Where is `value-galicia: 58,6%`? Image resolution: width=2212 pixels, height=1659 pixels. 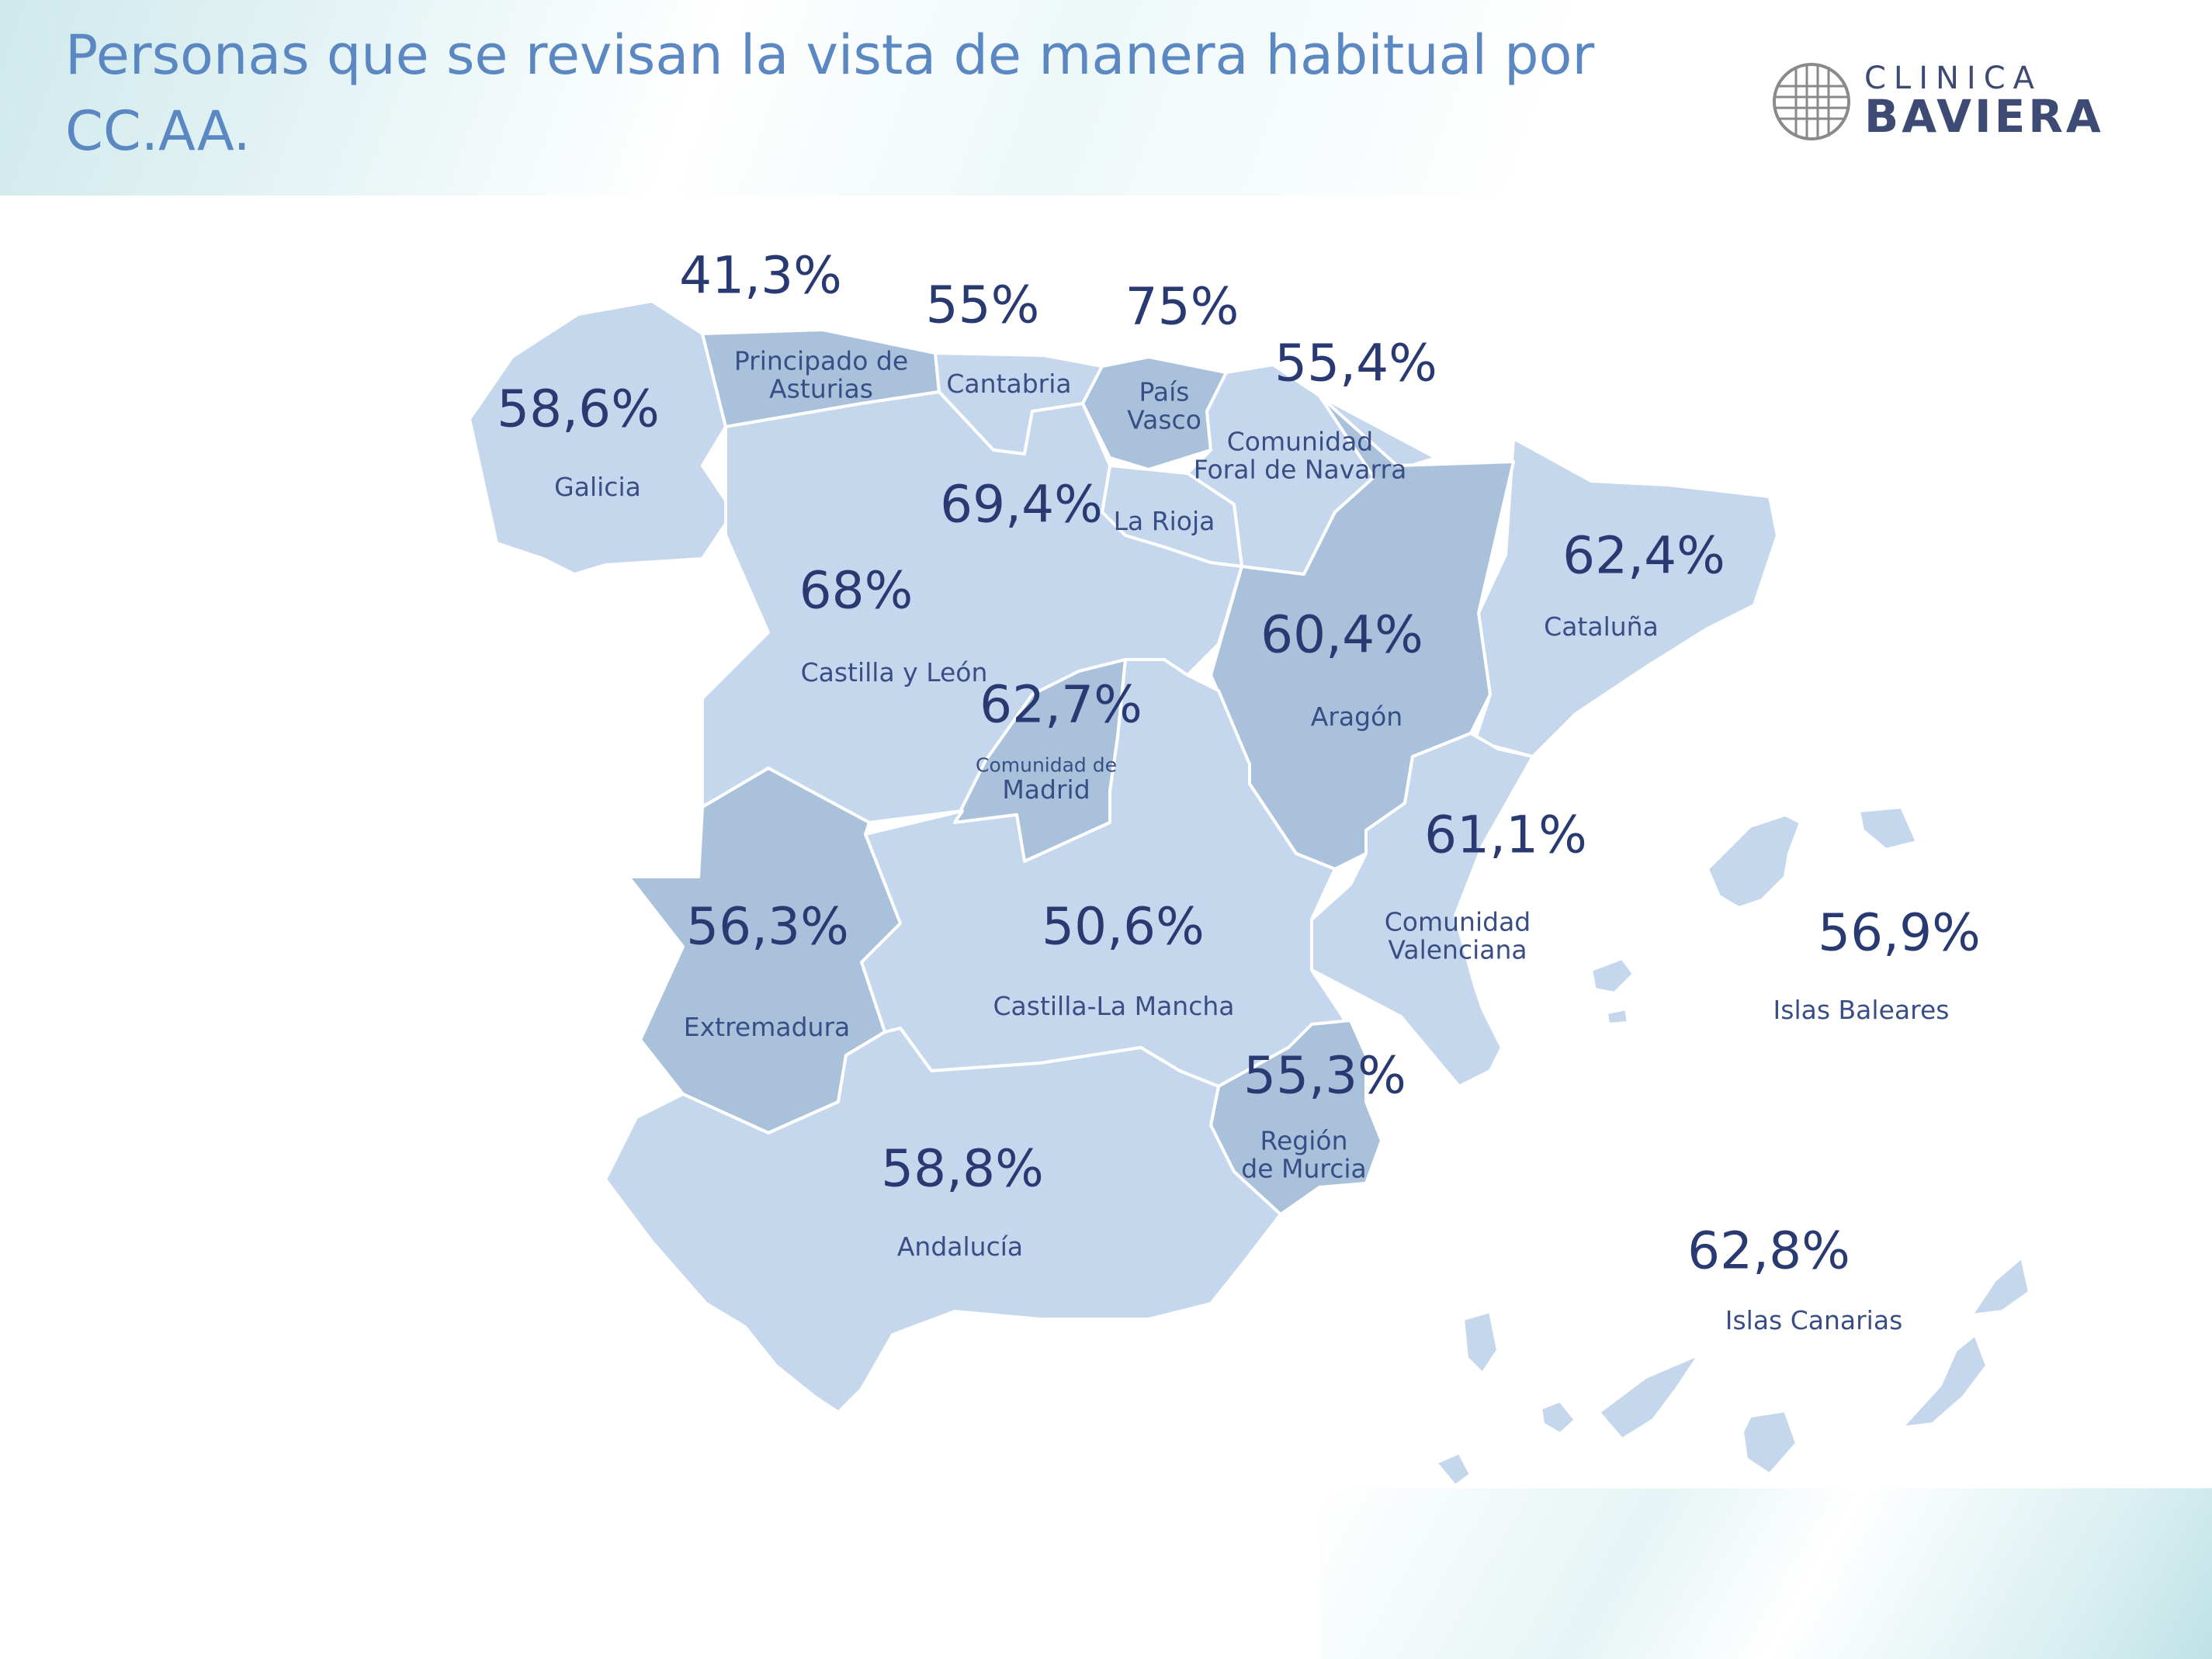
value-galicia: 58,6% is located at coordinates (578, 409).